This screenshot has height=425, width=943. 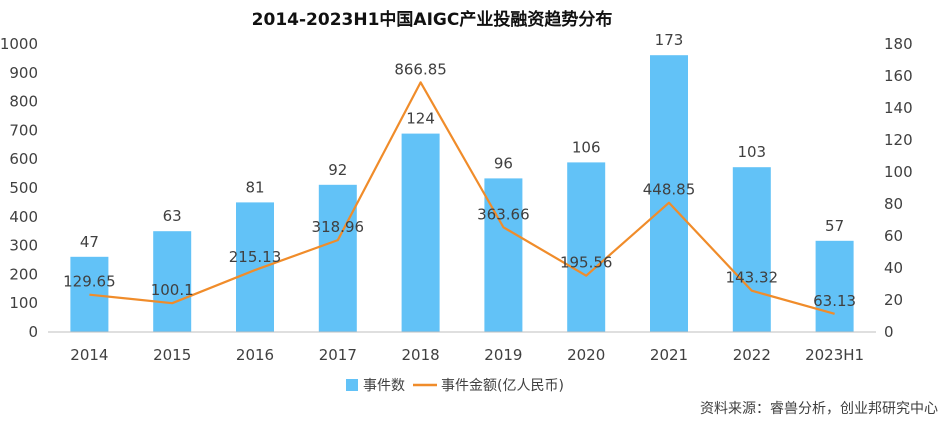 What do you see at coordinates (834, 226) in the screenshot?
I see `bar-value-label: 57` at bounding box center [834, 226].